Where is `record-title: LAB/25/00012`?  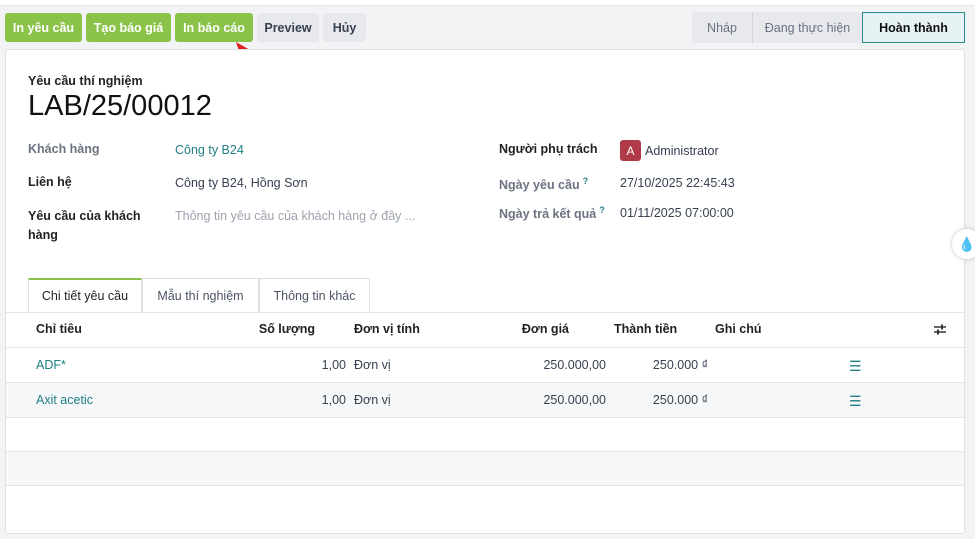 record-title: LAB/25/00012 is located at coordinates (120, 106).